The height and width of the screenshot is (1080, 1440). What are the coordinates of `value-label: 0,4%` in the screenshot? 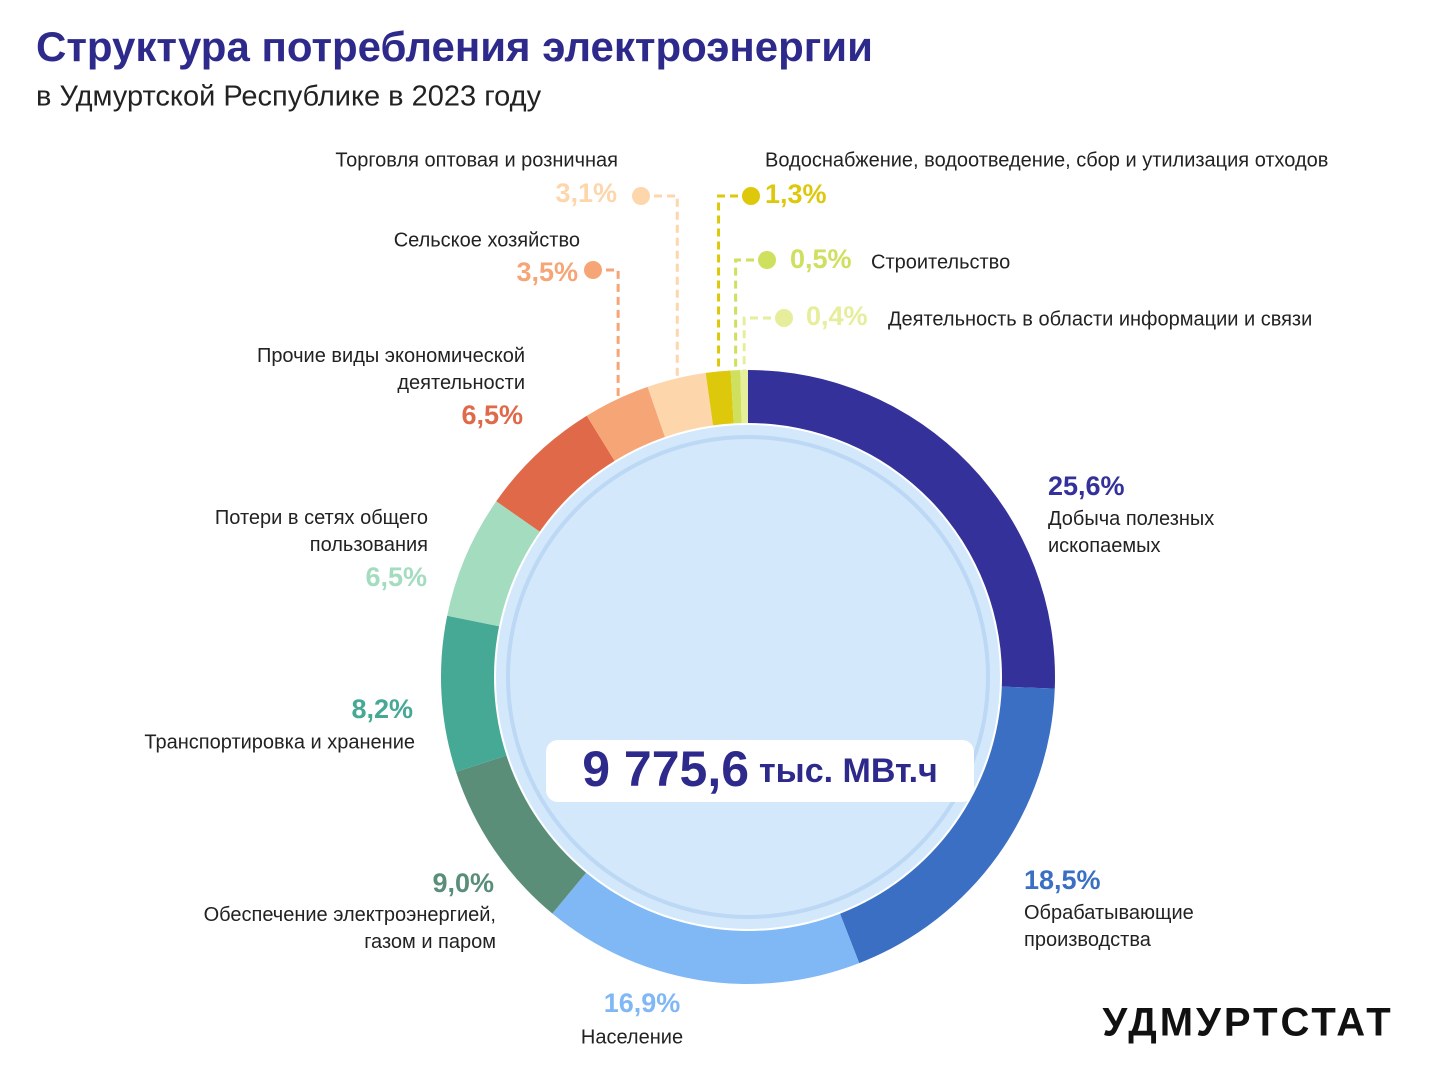 It's located at (837, 316).